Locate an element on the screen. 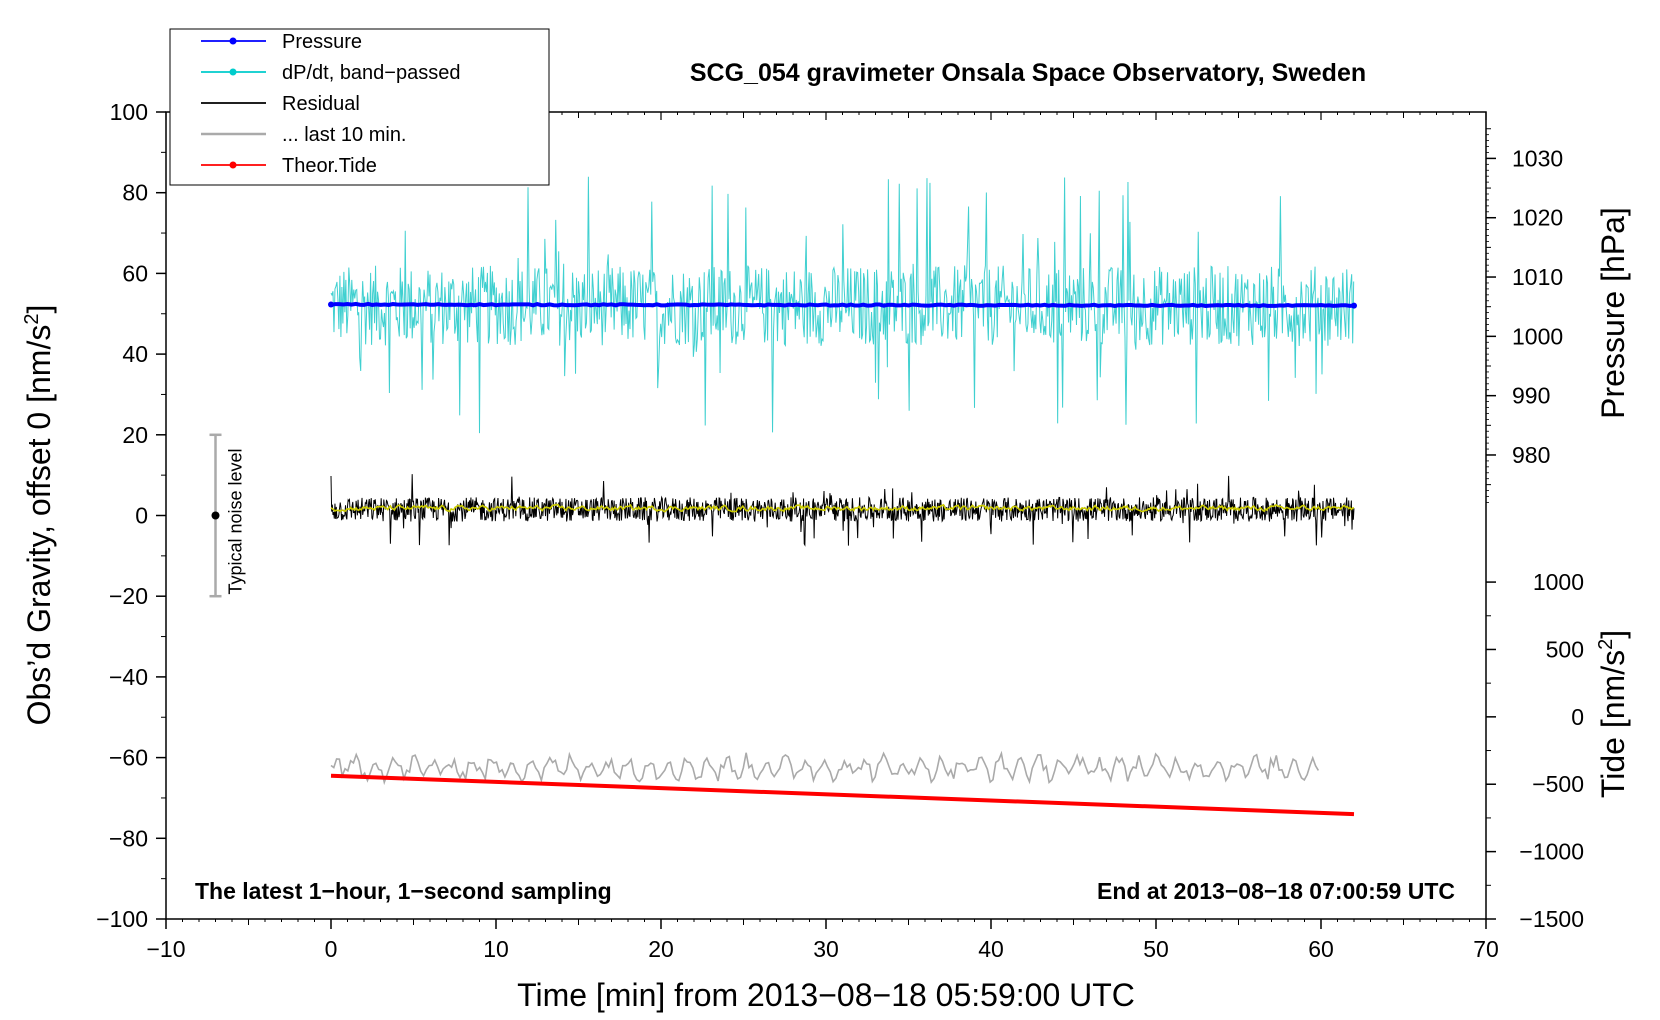  residual-smoothed-line is located at coordinates (842, 508).